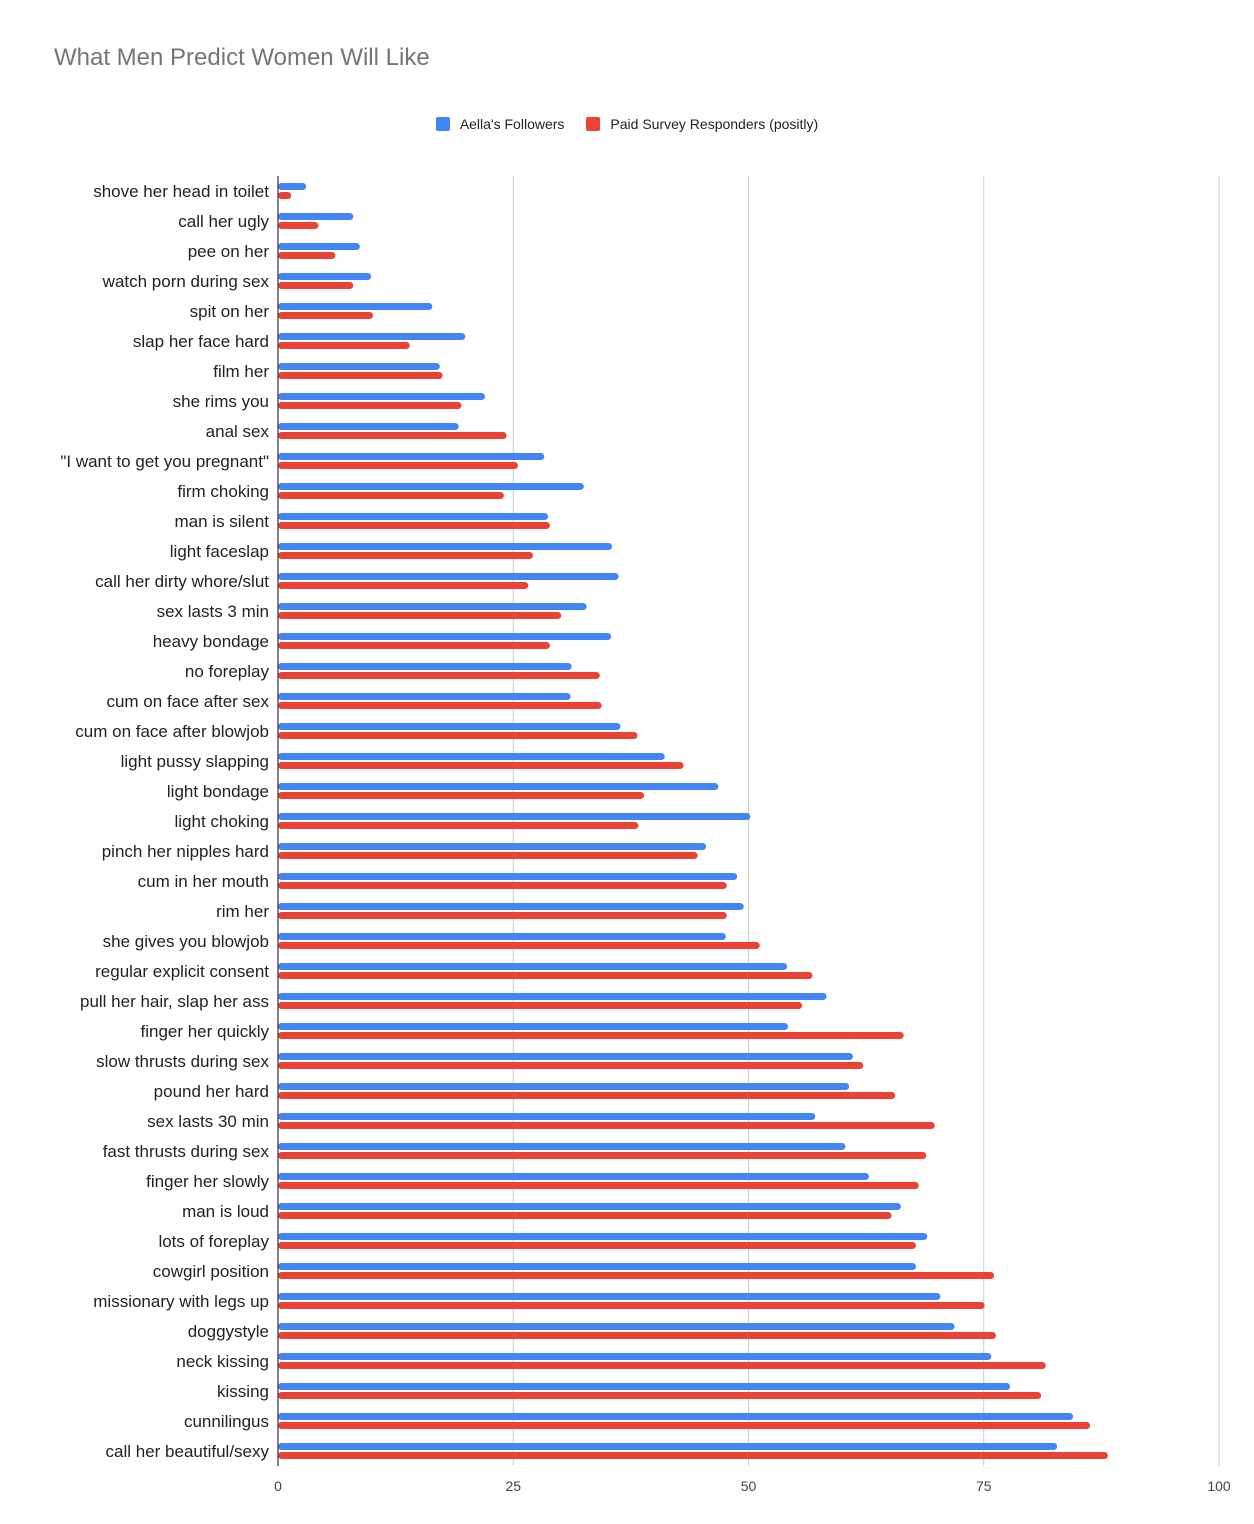 This screenshot has height=1524, width=1254. Describe the element at coordinates (984, 1486) in the screenshot. I see `x-tick-label: 75` at that location.